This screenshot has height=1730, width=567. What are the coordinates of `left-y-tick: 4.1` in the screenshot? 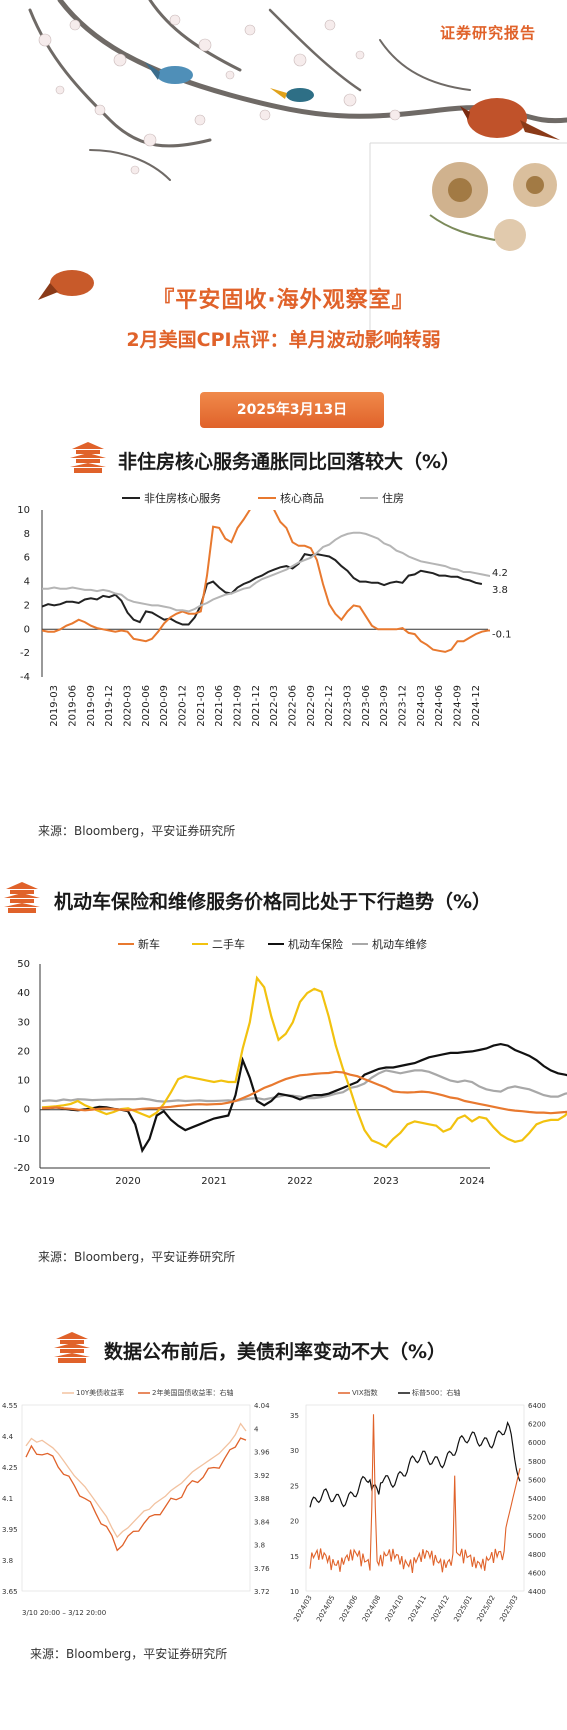 It's located at (7, 1499).